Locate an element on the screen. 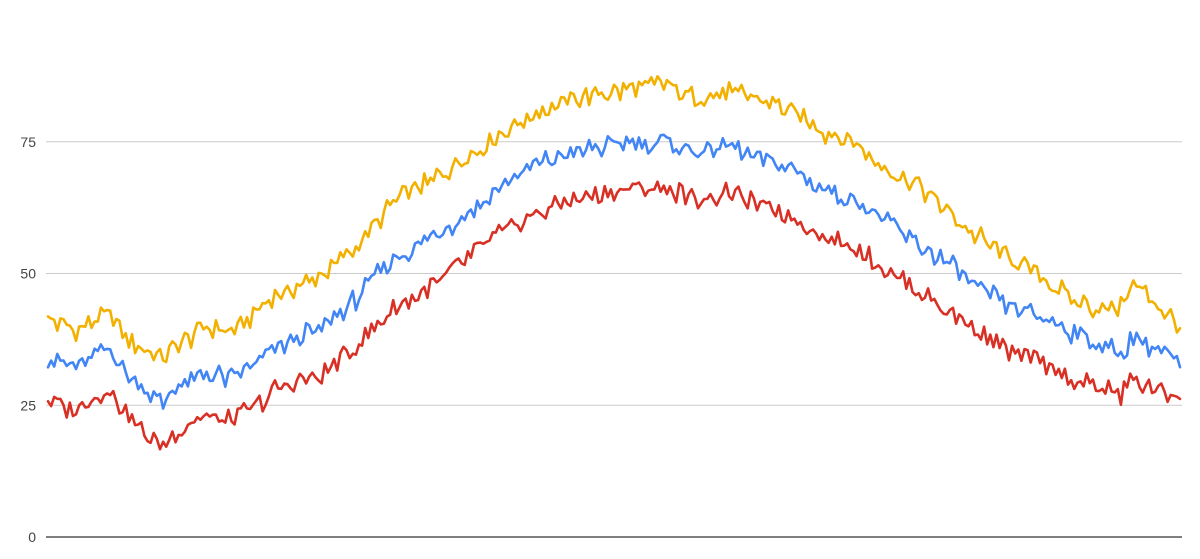 The height and width of the screenshot is (559, 1200). y-tick-label-50: 50 is located at coordinates (28, 274).